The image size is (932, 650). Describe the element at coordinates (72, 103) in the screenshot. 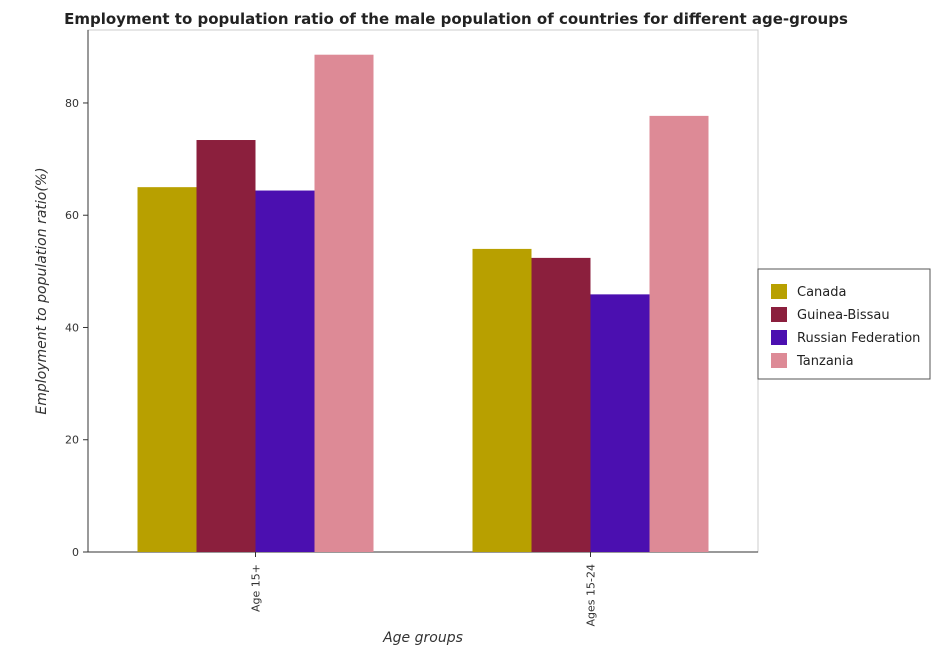

I see `y-tick-label: 80` at that location.